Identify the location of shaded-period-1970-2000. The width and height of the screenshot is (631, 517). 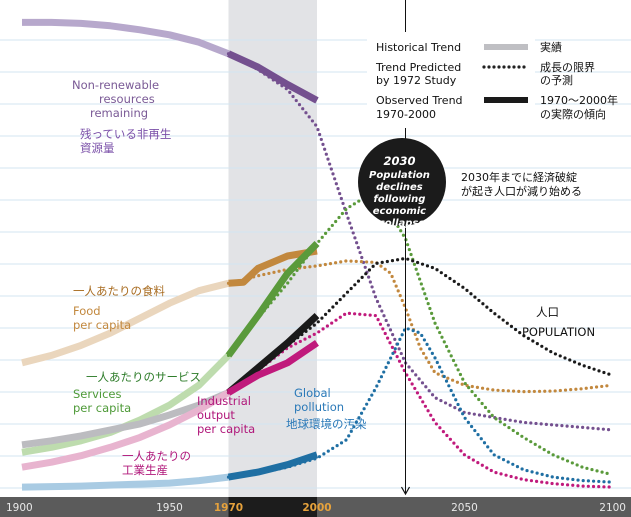
(272, 248).